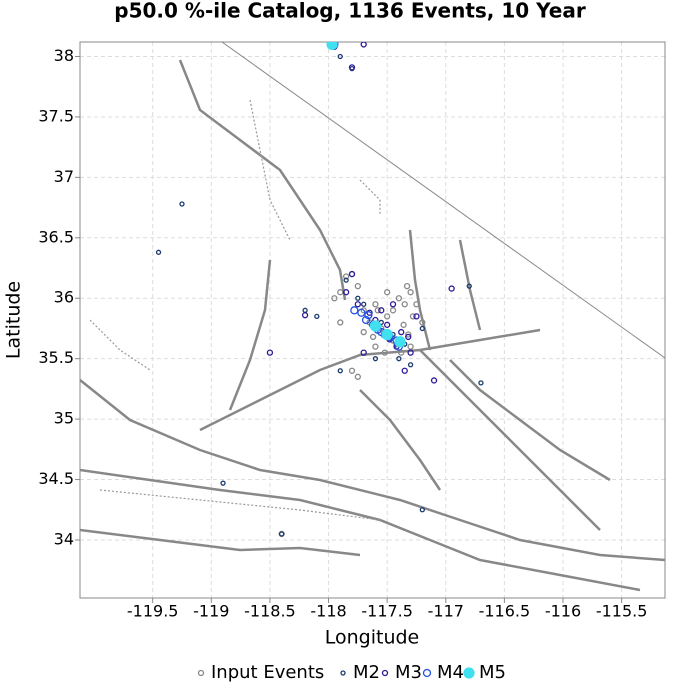 The height and width of the screenshot is (691, 700). I want to click on y-tick-label: 34, so click(64, 538).